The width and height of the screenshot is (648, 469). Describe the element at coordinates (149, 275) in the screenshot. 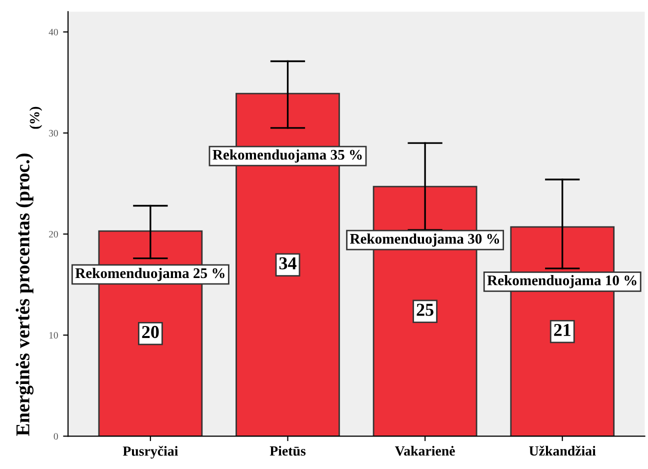

I see `annotation: Rekomenduojama 25 %` at that location.